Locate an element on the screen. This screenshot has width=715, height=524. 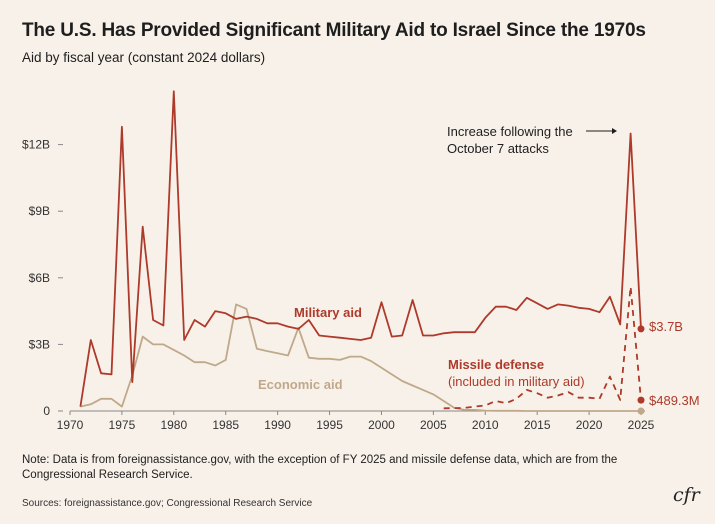
series-label-military: Military aid is located at coordinates (328, 312).